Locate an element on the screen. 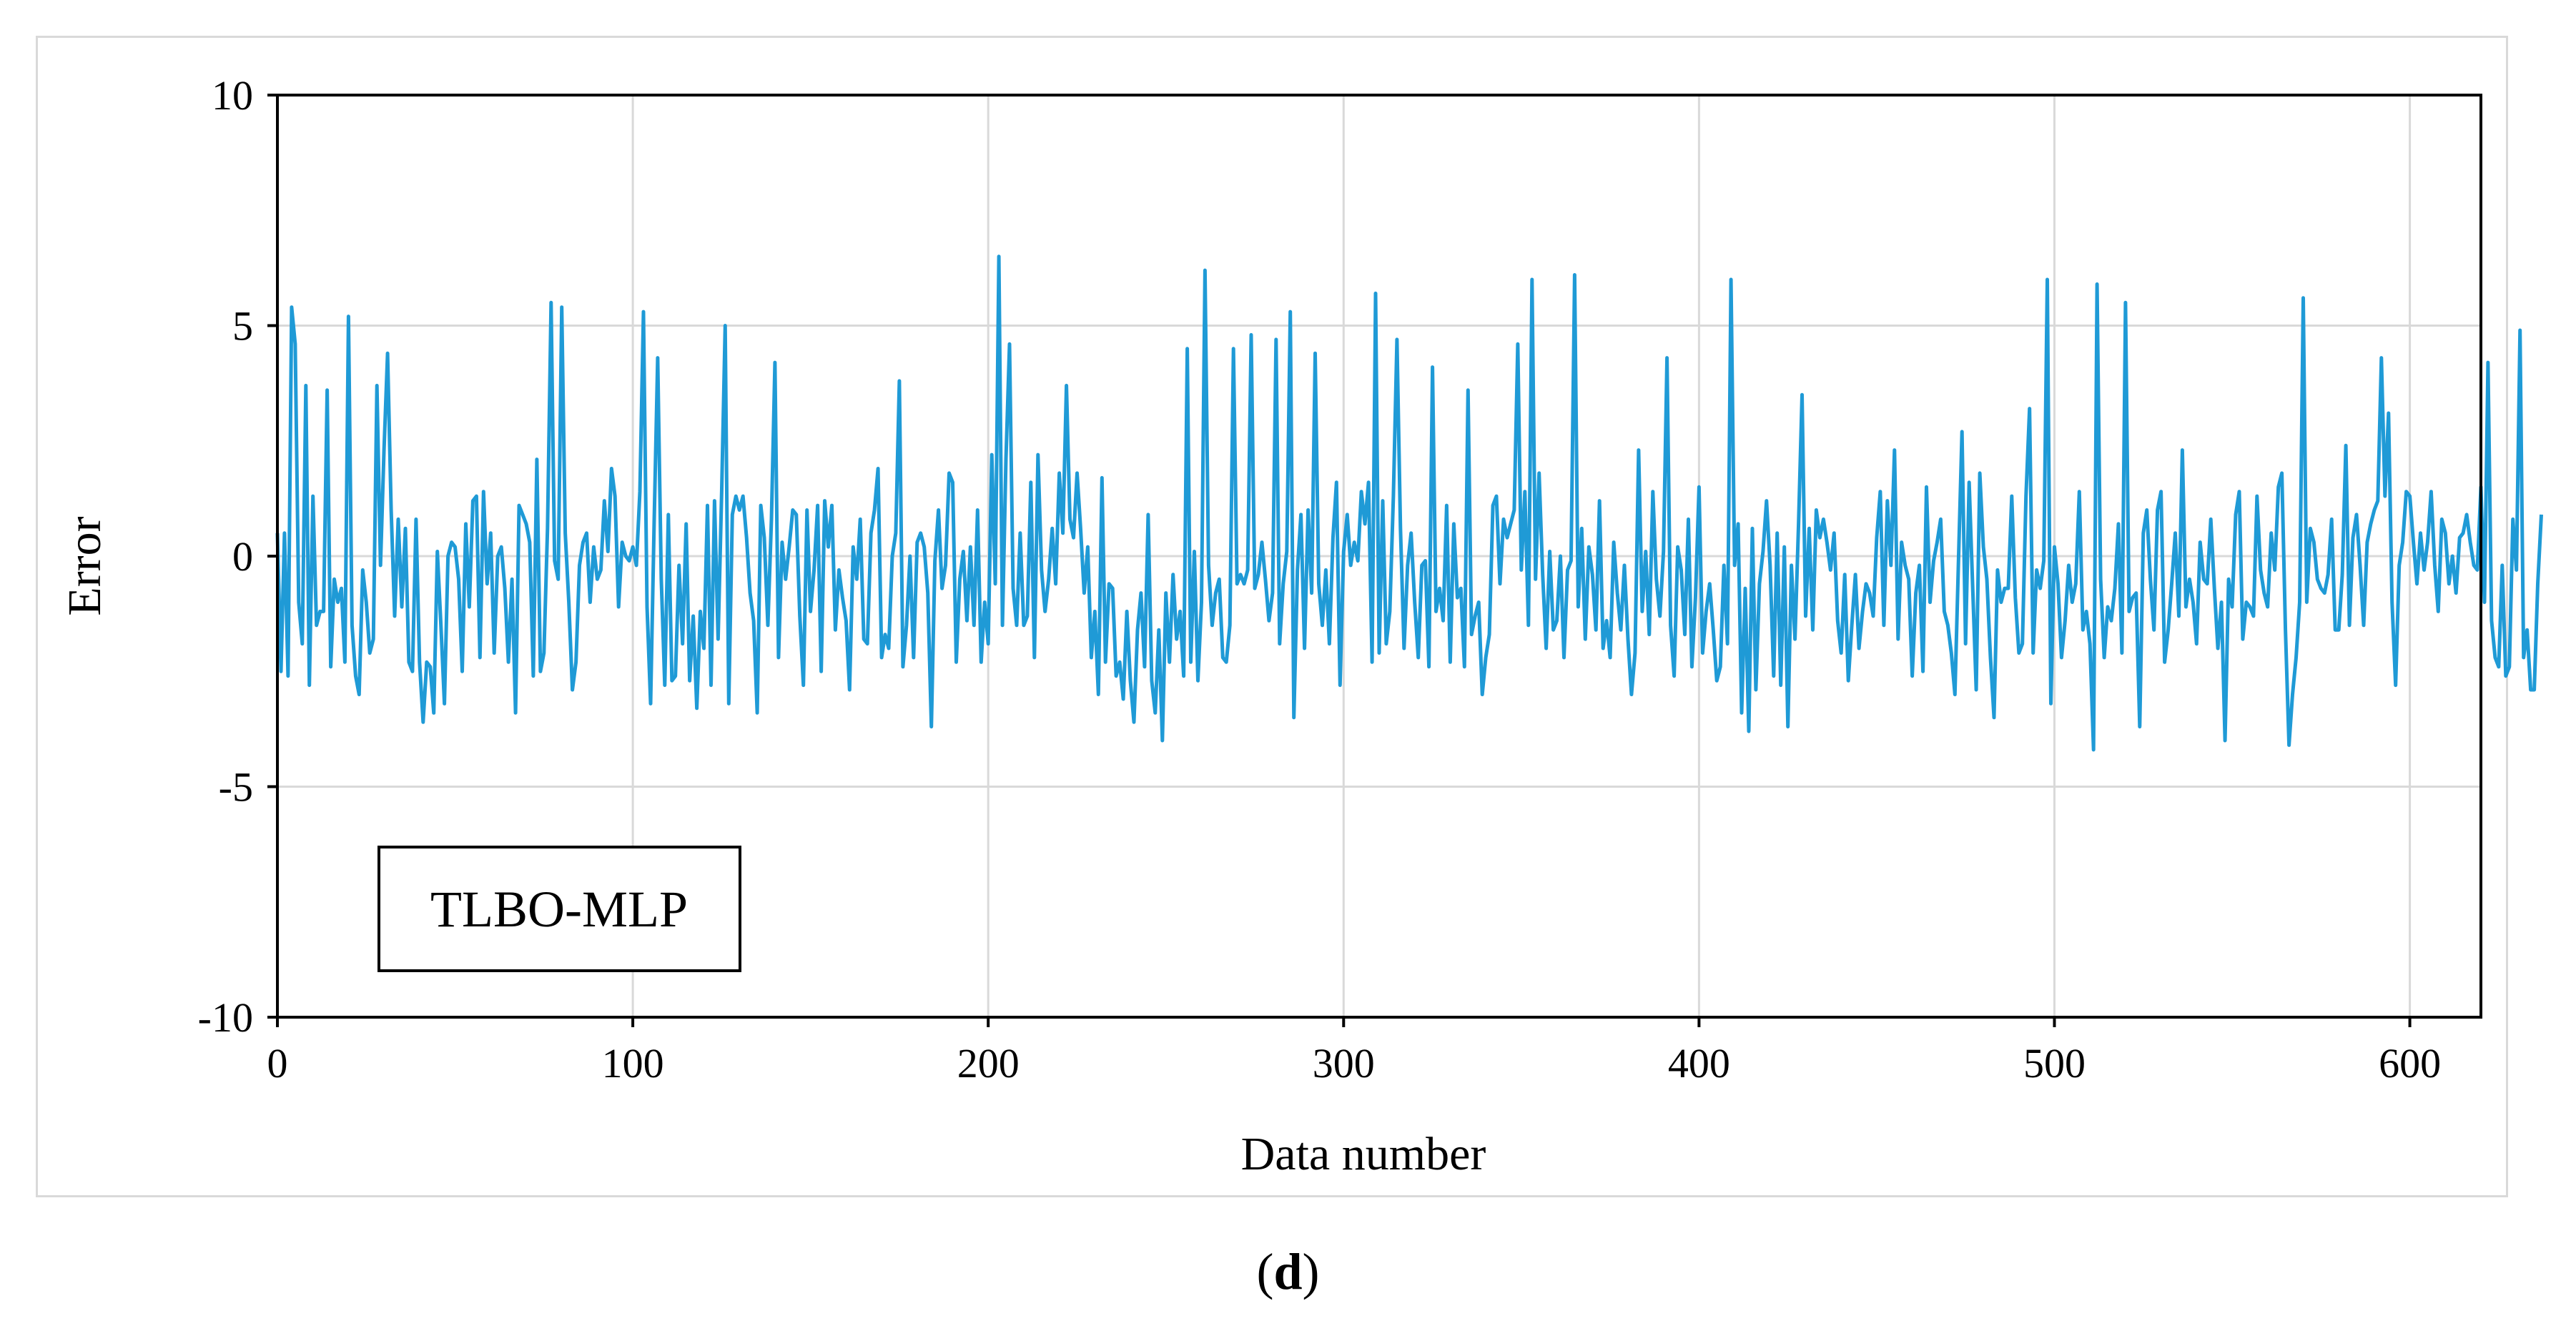 Image resolution: width=2576 pixels, height=1336 pixels. y-tick-label-0: 0 is located at coordinates (242, 556).